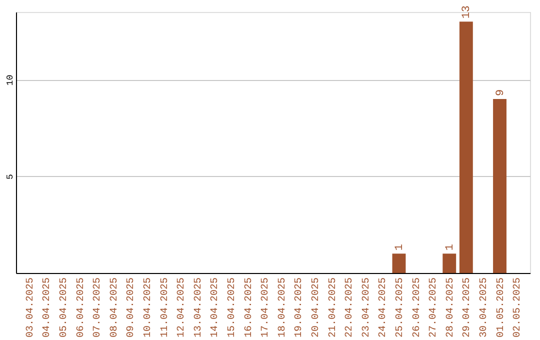  Describe the element at coordinates (484, 308) in the screenshot. I see `x-tick-label: 30.04.2025` at that location.